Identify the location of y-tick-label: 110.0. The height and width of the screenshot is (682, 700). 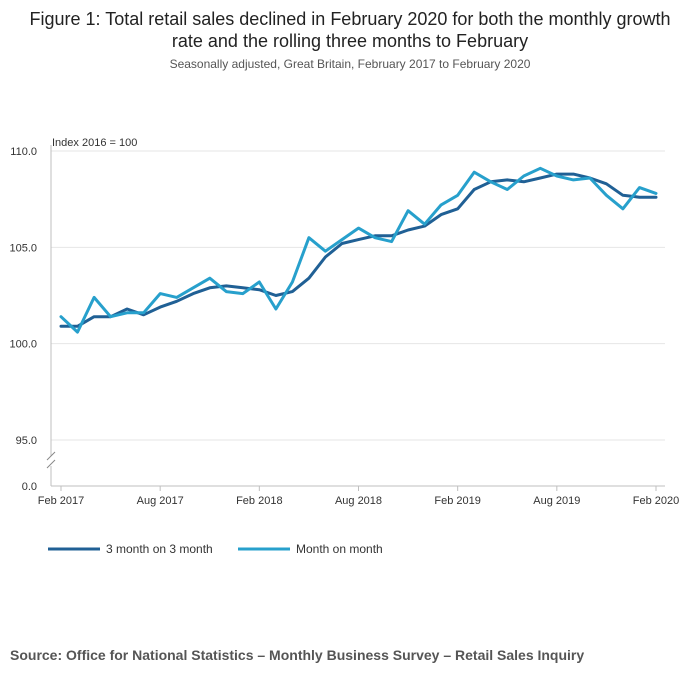
(23, 152).